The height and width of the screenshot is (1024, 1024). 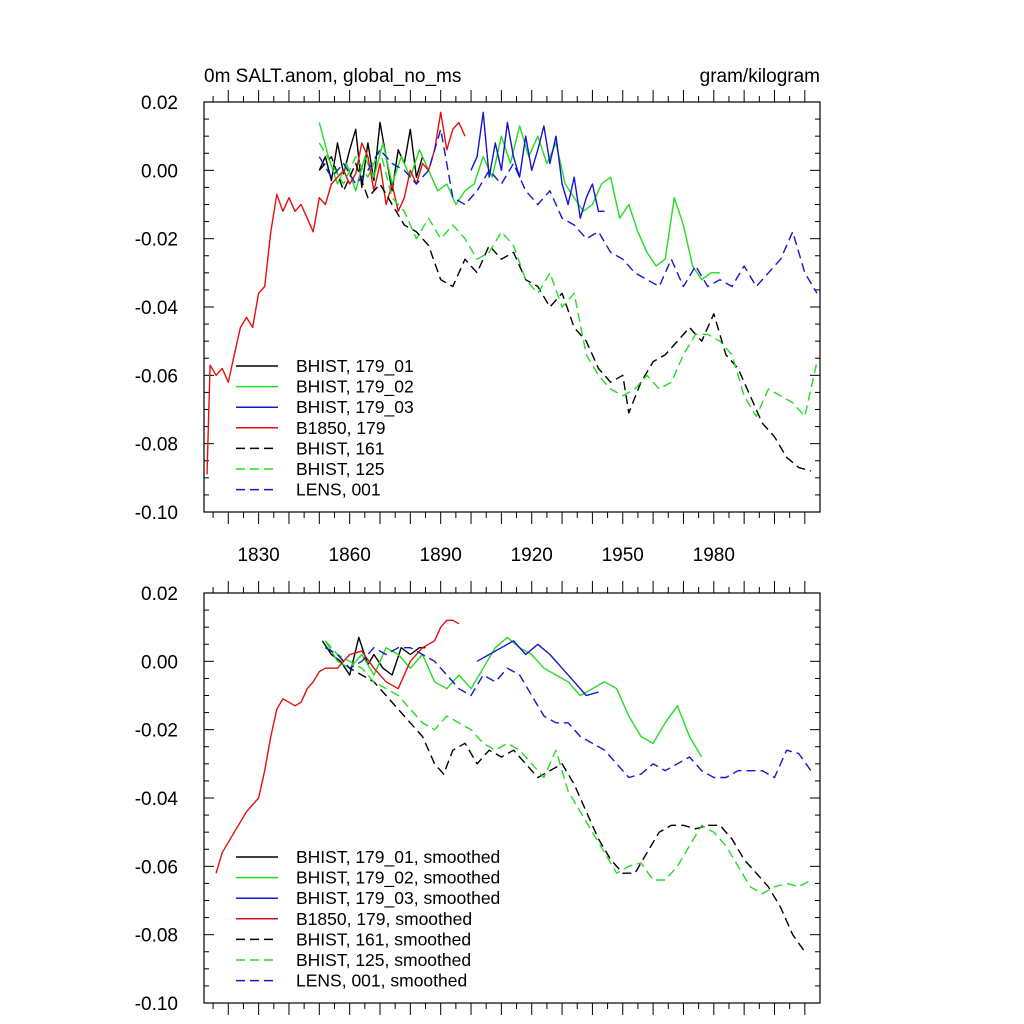 What do you see at coordinates (340, 469) in the screenshot?
I see `legend-label: BHIST, 125` at bounding box center [340, 469].